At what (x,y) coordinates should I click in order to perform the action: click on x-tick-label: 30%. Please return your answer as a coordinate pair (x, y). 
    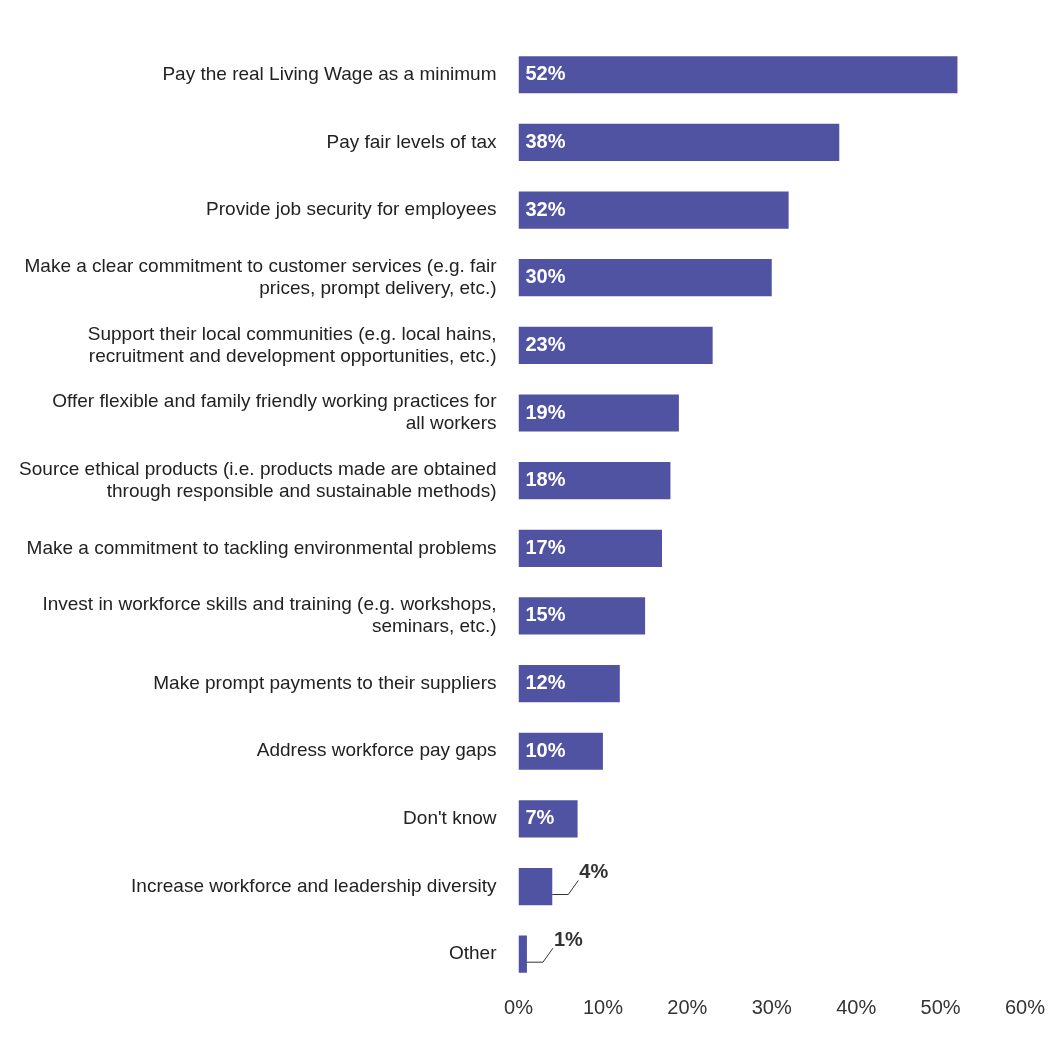
    Looking at the image, I should click on (771, 1006).